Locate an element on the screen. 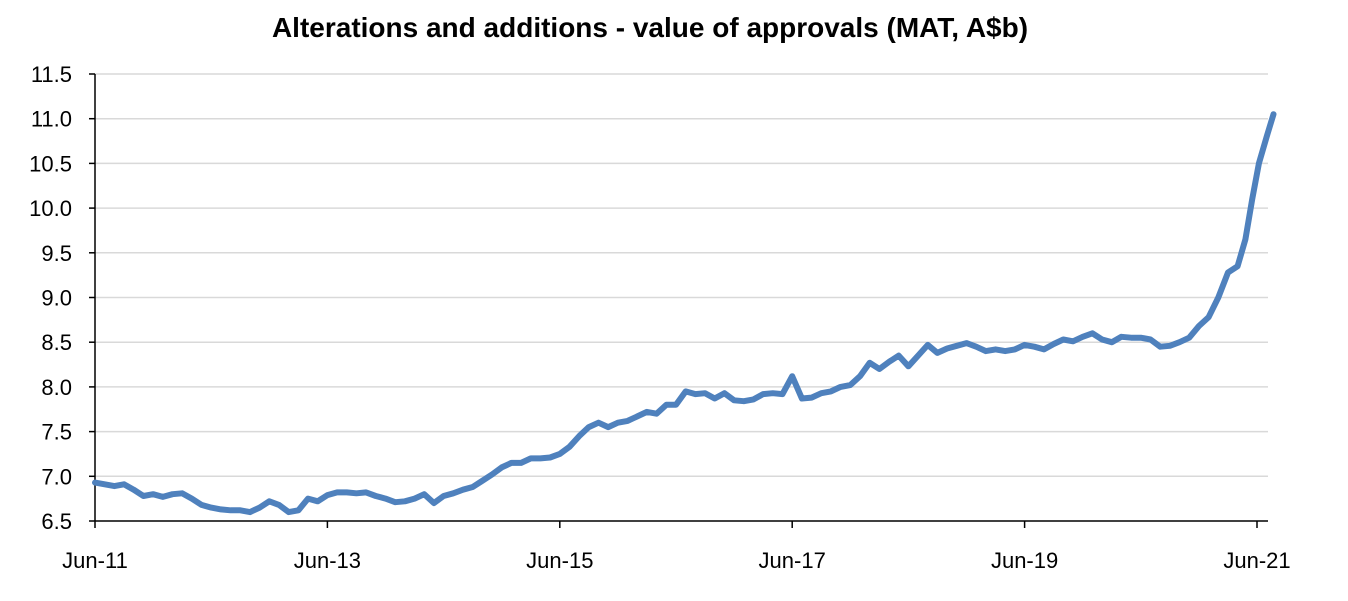 Image resolution: width=1348 pixels, height=601 pixels. y-tick-label: 8.5 is located at coordinates (56, 342).